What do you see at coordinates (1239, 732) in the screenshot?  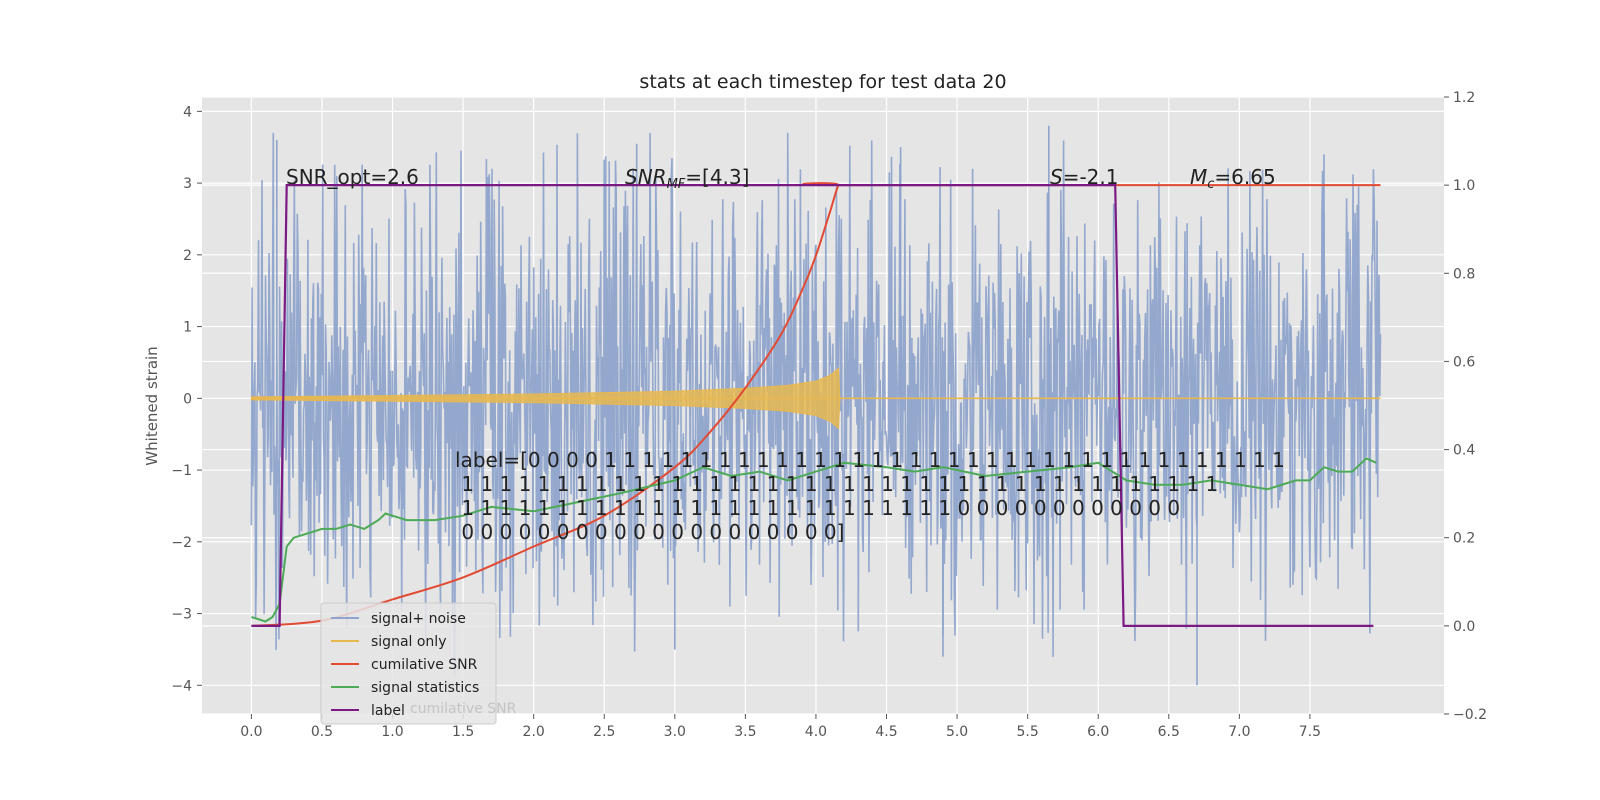 I see `x-tick-label: 7.0` at bounding box center [1239, 732].